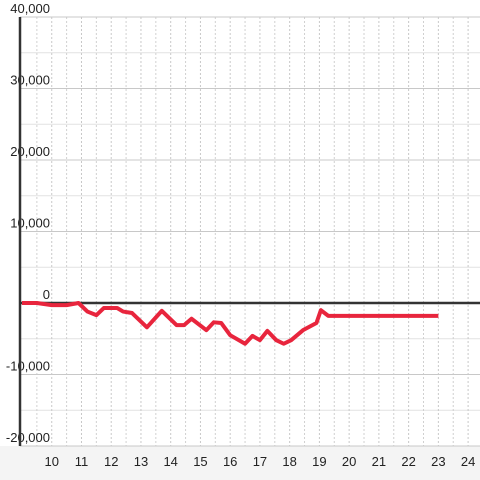  I want to click on y-tick-label: -10,000, so click(28, 366).